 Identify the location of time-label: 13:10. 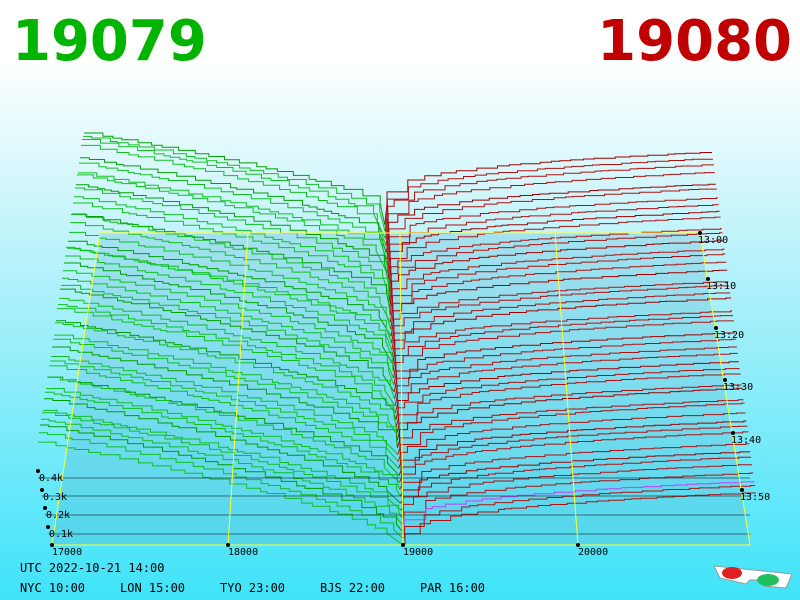
(721, 286).